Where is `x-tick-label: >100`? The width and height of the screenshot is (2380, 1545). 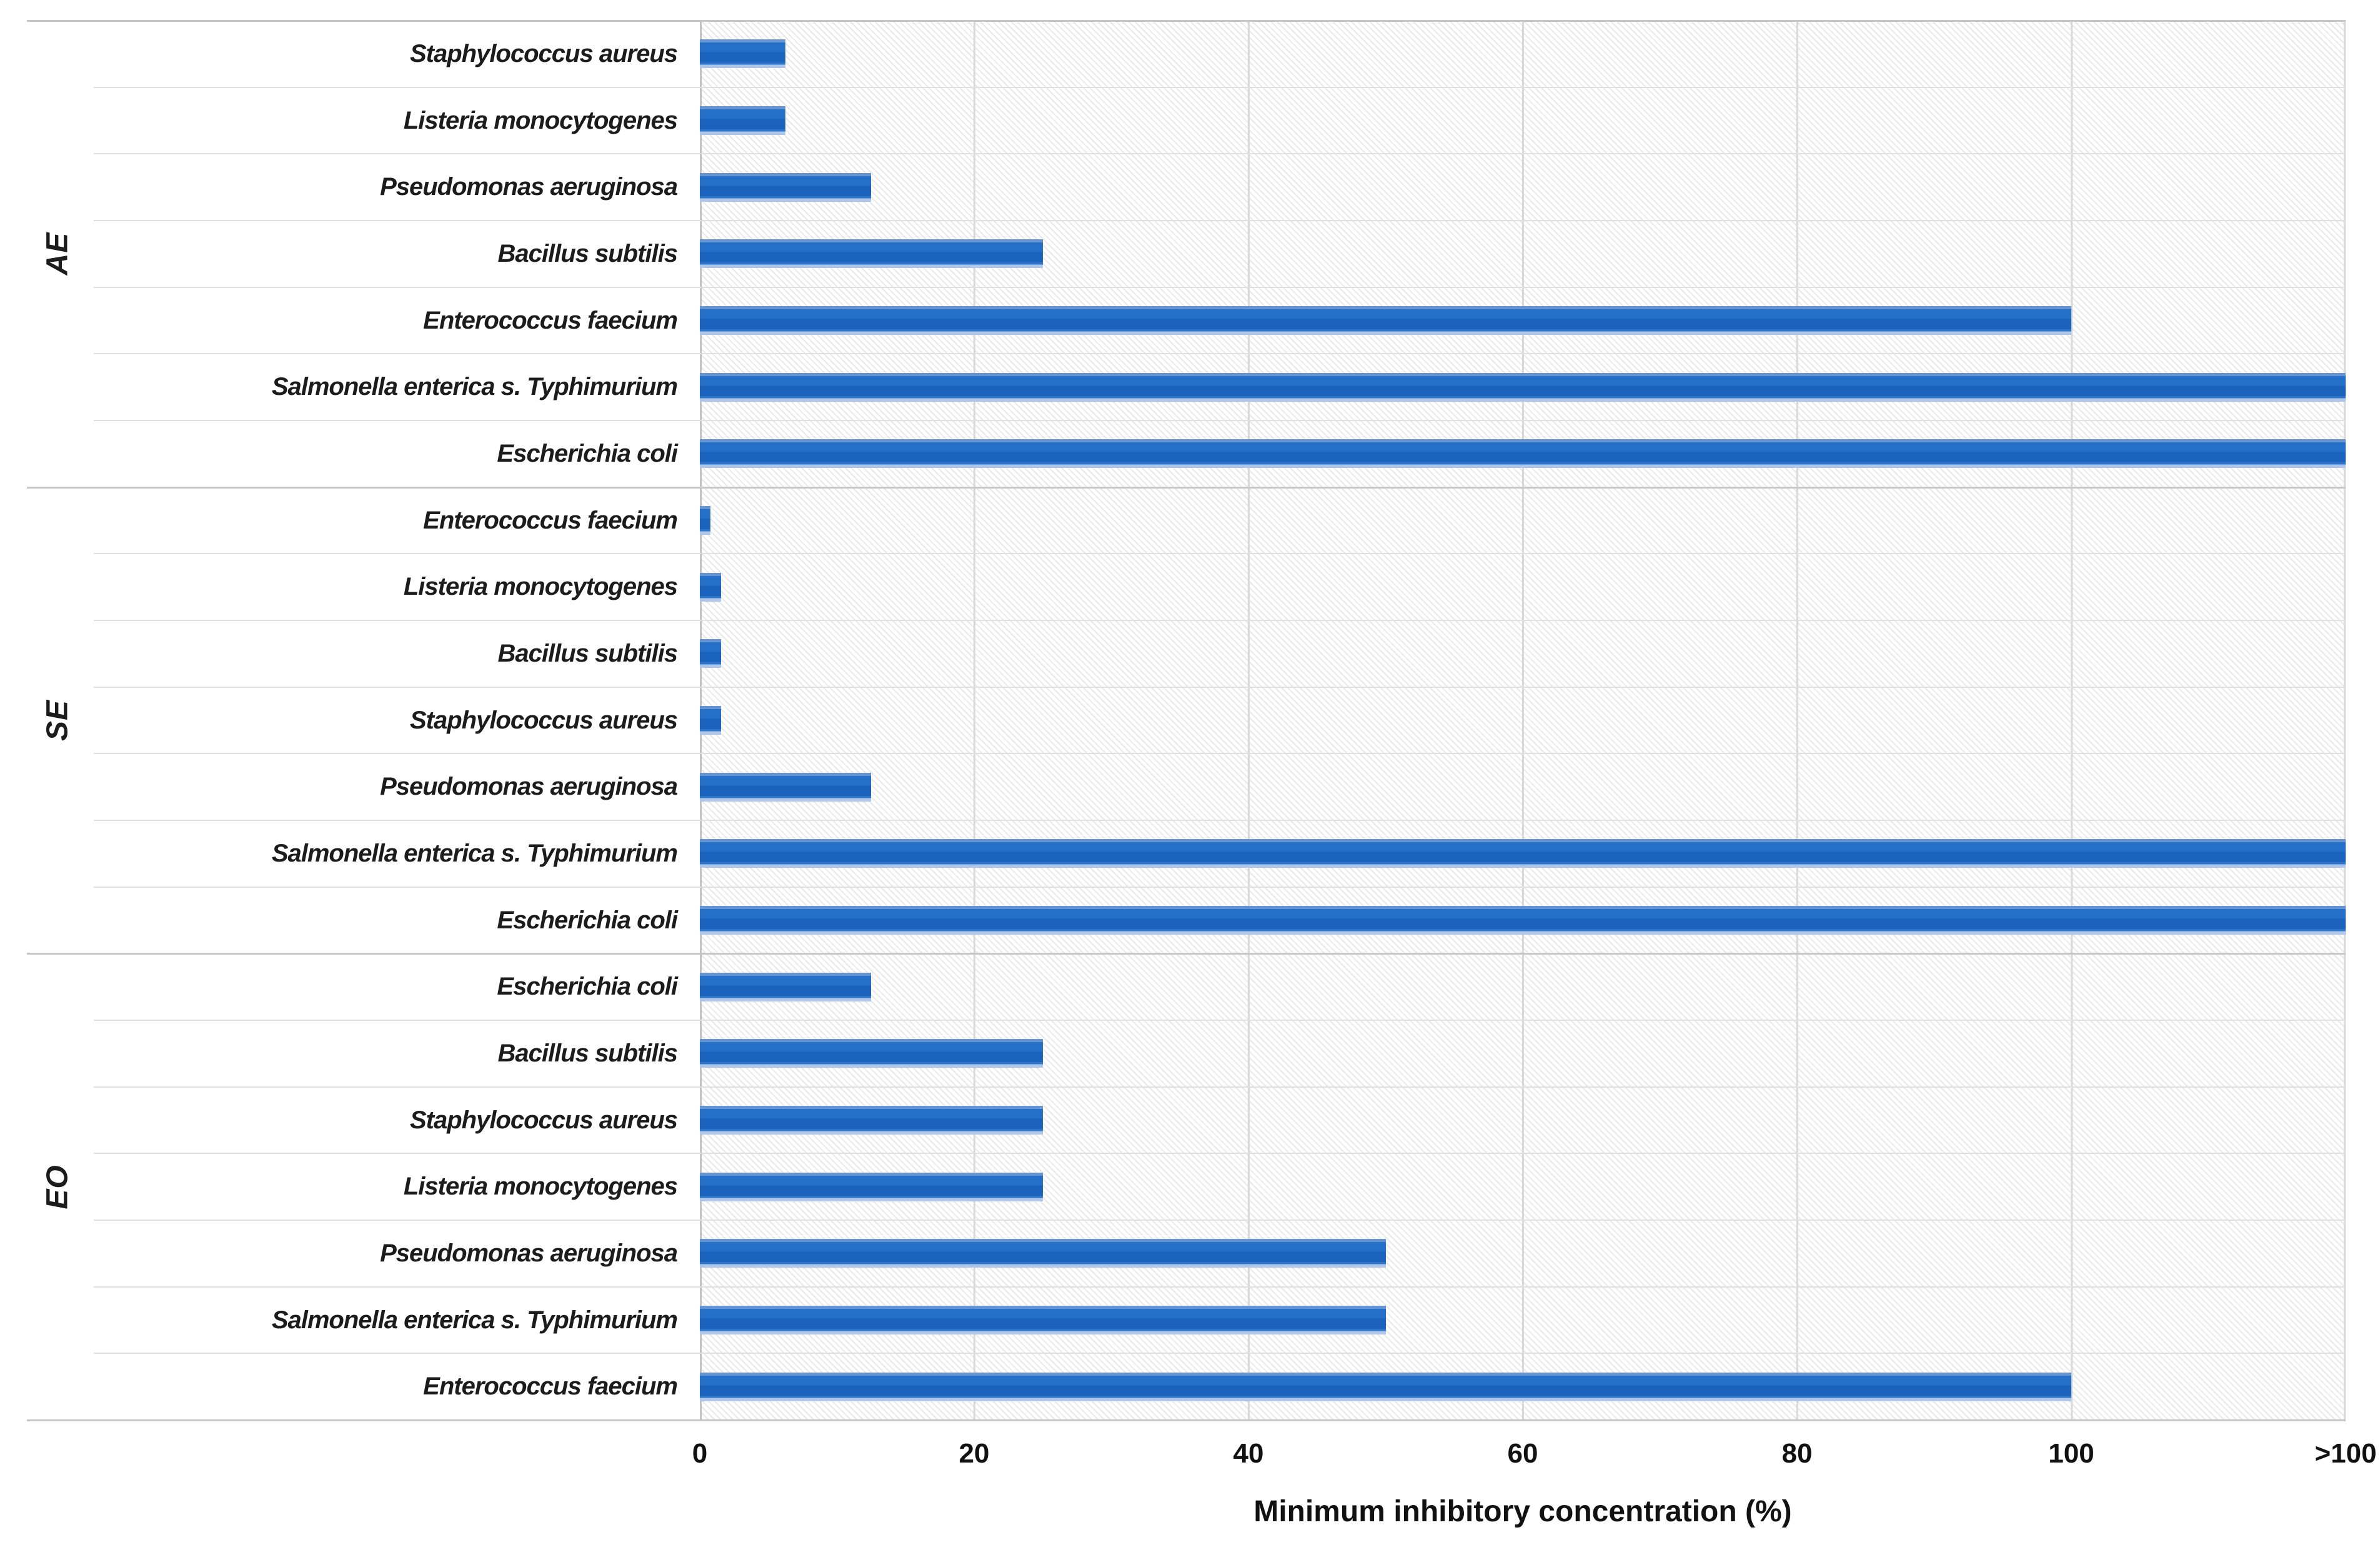 x-tick-label: >100 is located at coordinates (2345, 1453).